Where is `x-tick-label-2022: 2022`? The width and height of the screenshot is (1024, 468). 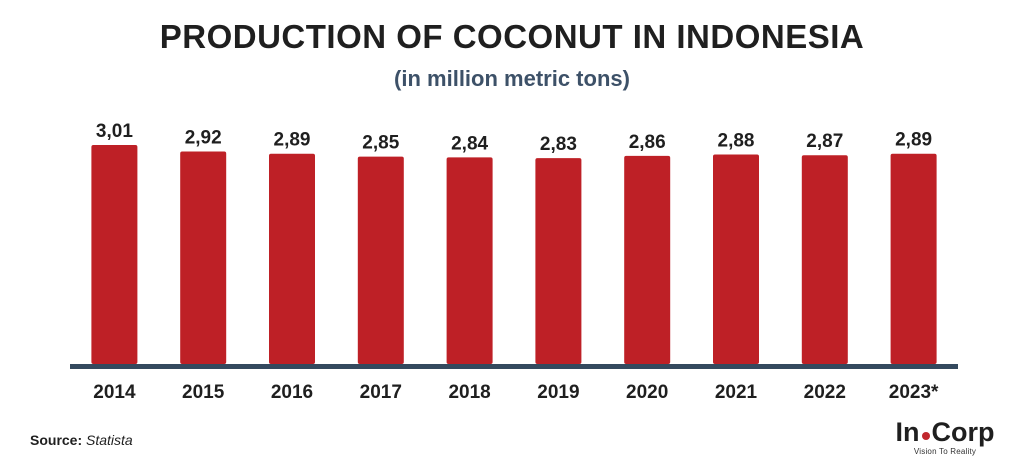
x-tick-label-2022: 2022 is located at coordinates (825, 392).